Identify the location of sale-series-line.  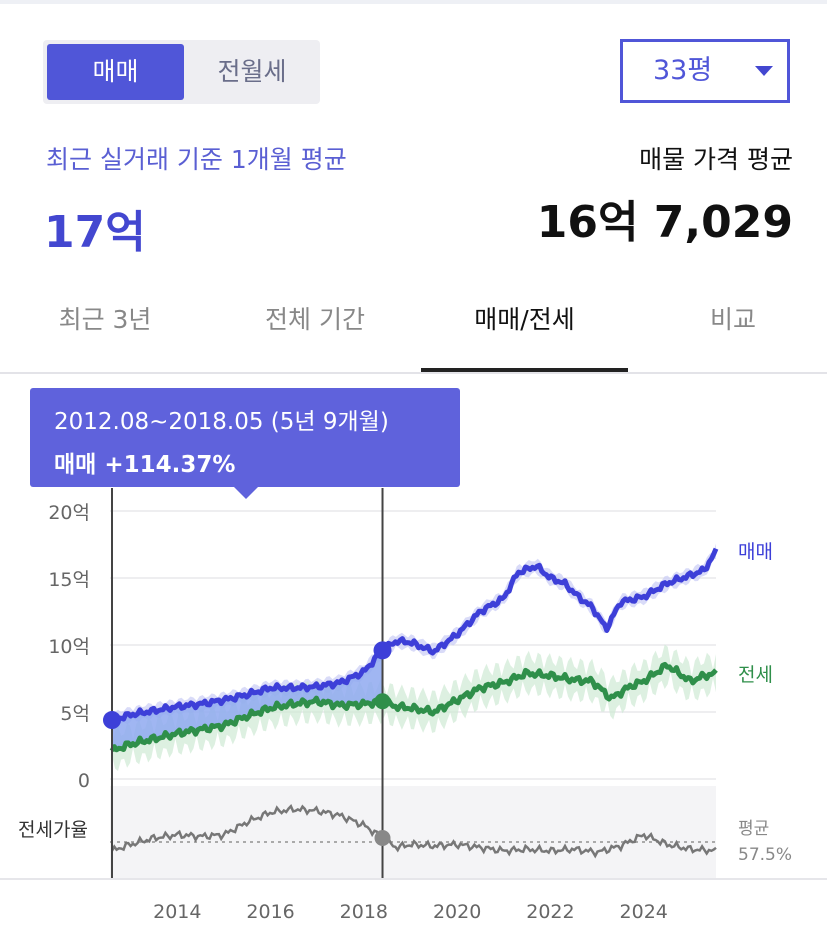
(414, 634).